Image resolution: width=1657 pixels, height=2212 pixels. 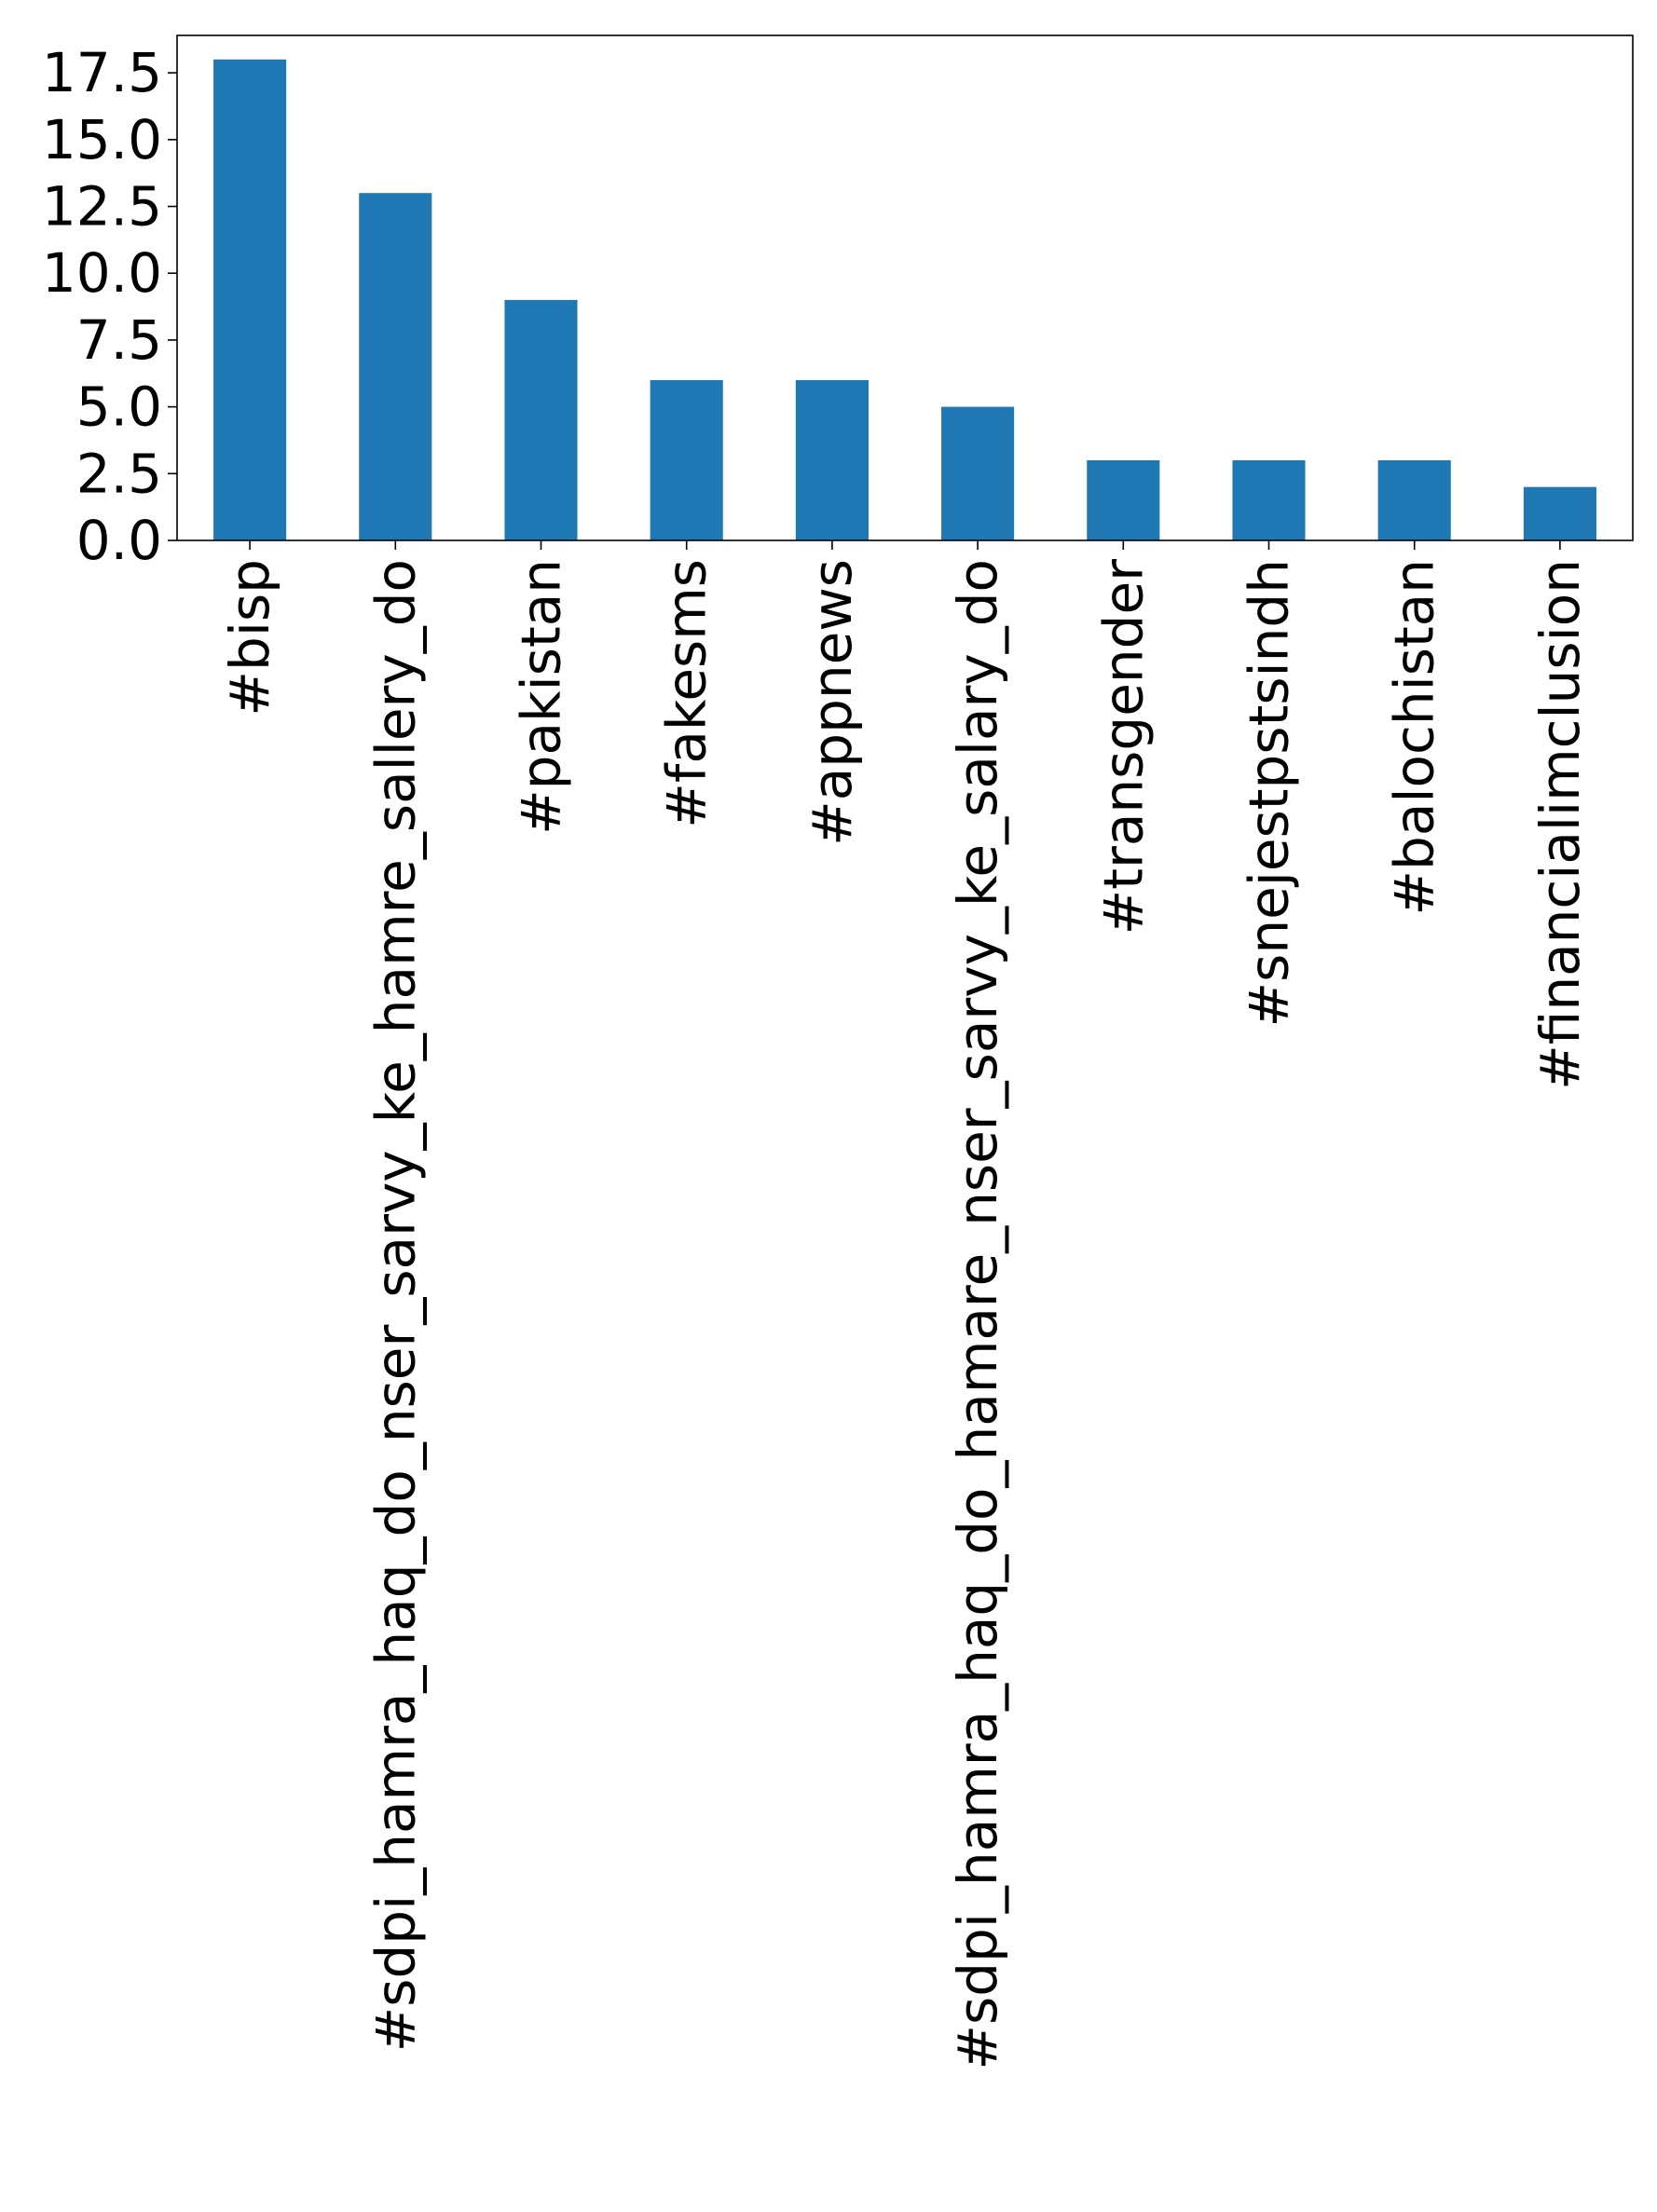 What do you see at coordinates (109, 306) in the screenshot?
I see `y-axis: 0.02.55.07.510.012.515.017.5` at bounding box center [109, 306].